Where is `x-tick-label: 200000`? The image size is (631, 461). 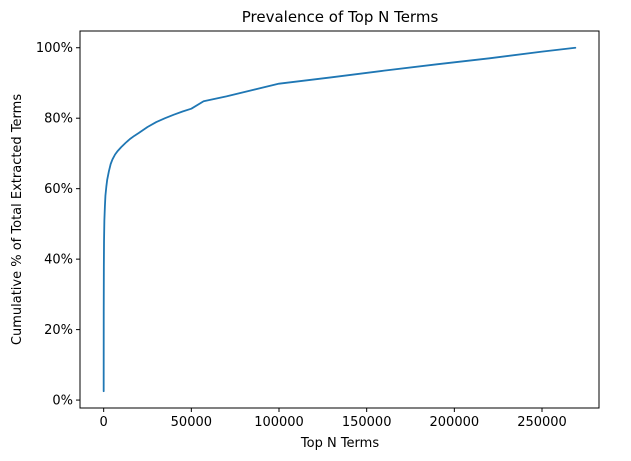 x-tick-label: 200000 is located at coordinates (455, 422).